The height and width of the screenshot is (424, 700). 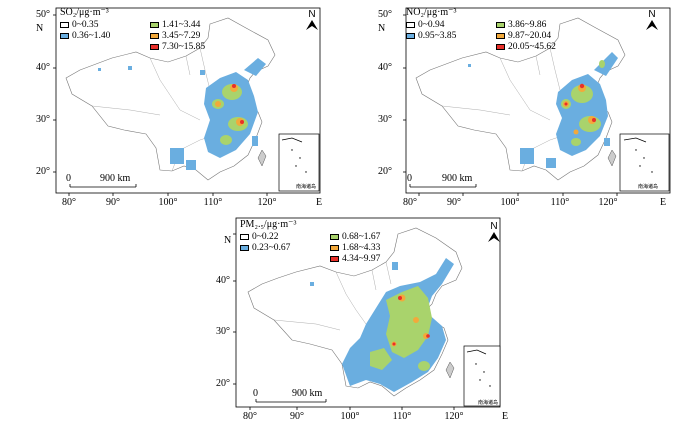 I want to click on legend-label: 9.87~20.04, so click(x=530, y=36).